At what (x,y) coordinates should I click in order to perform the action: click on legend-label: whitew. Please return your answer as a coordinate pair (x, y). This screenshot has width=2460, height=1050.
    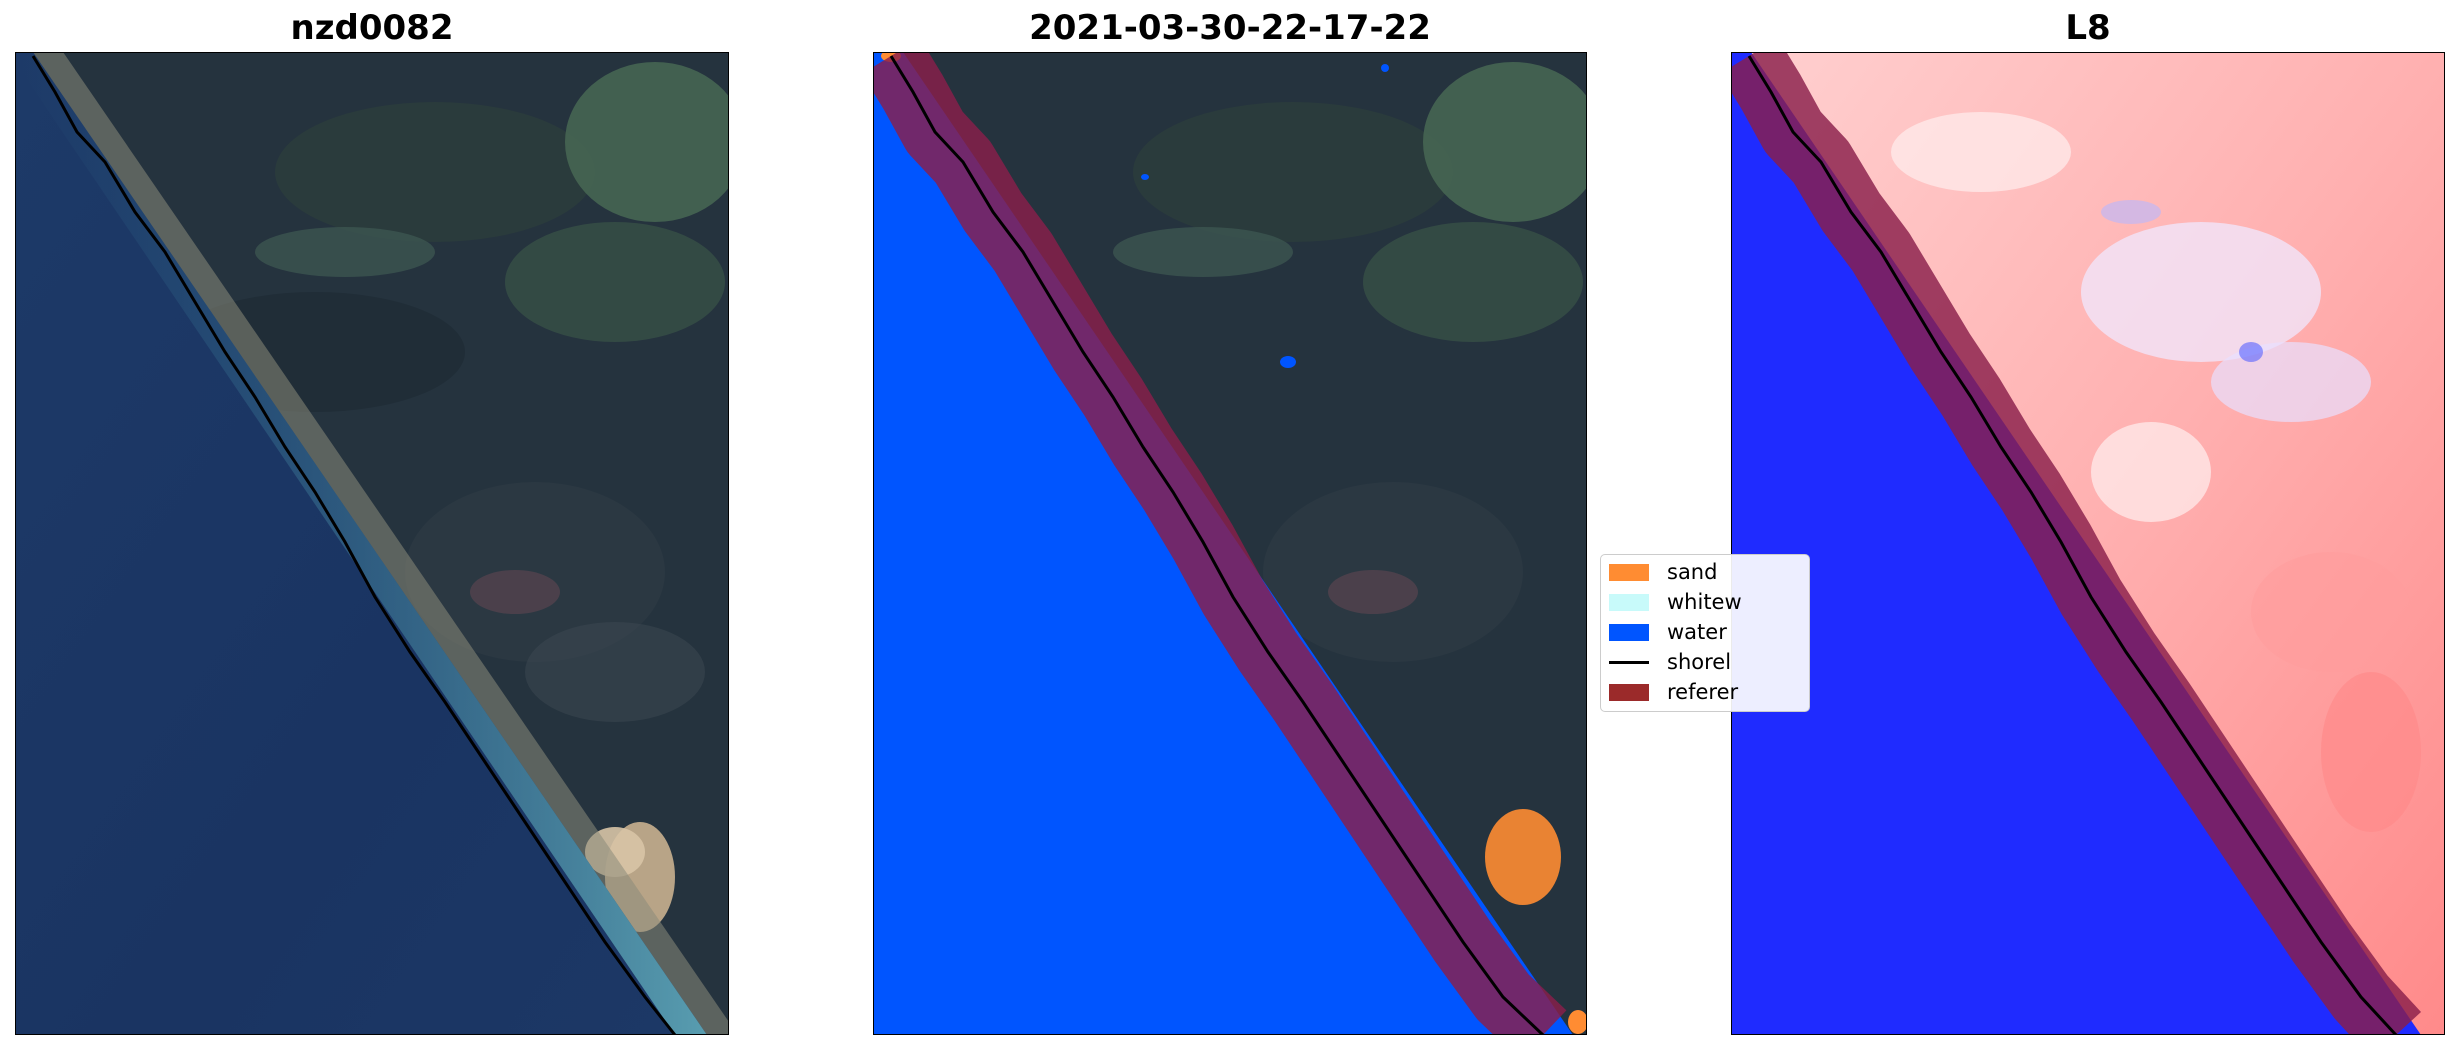
    Looking at the image, I should click on (1704, 602).